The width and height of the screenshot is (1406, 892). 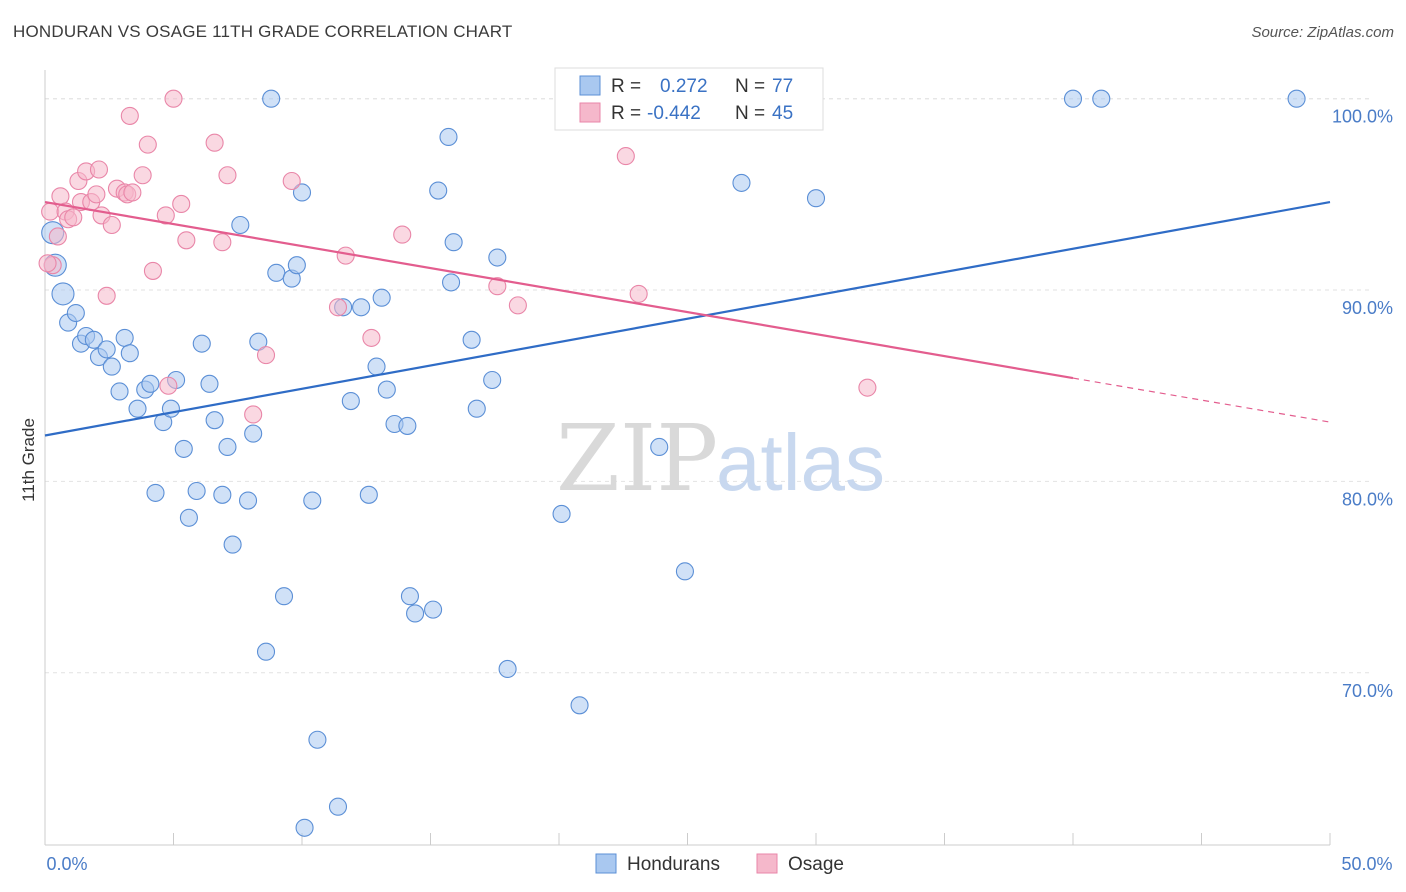 I want to click on series-legend: Hondurans Osage, so click(x=719, y=864).